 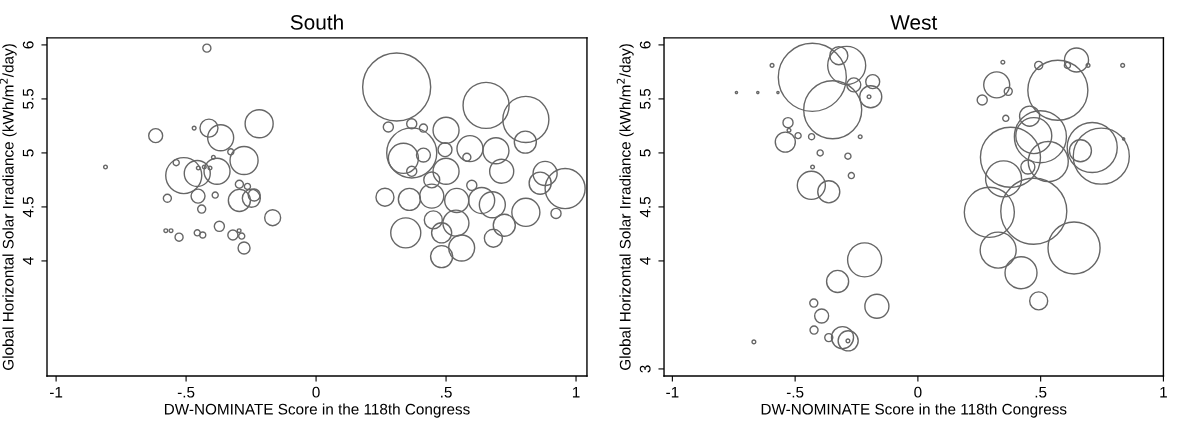 I want to click on chart-title: West, so click(x=914, y=22).